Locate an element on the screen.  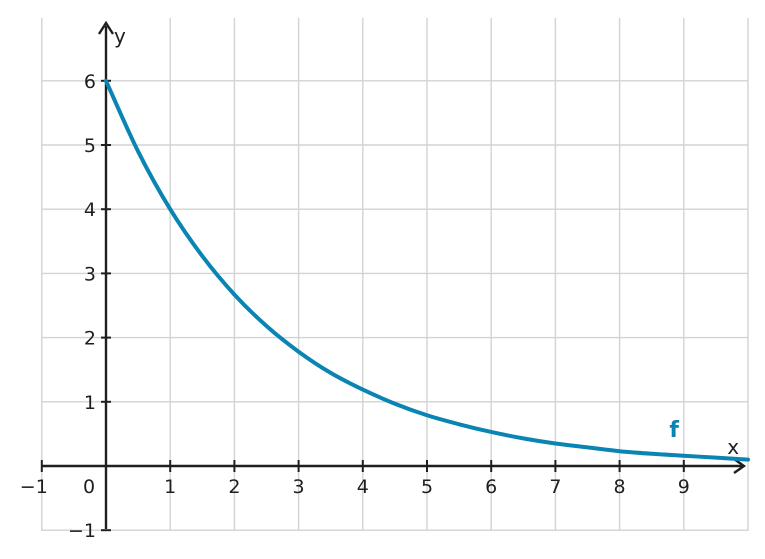
x-tick-label: 1 is located at coordinates (170, 487).